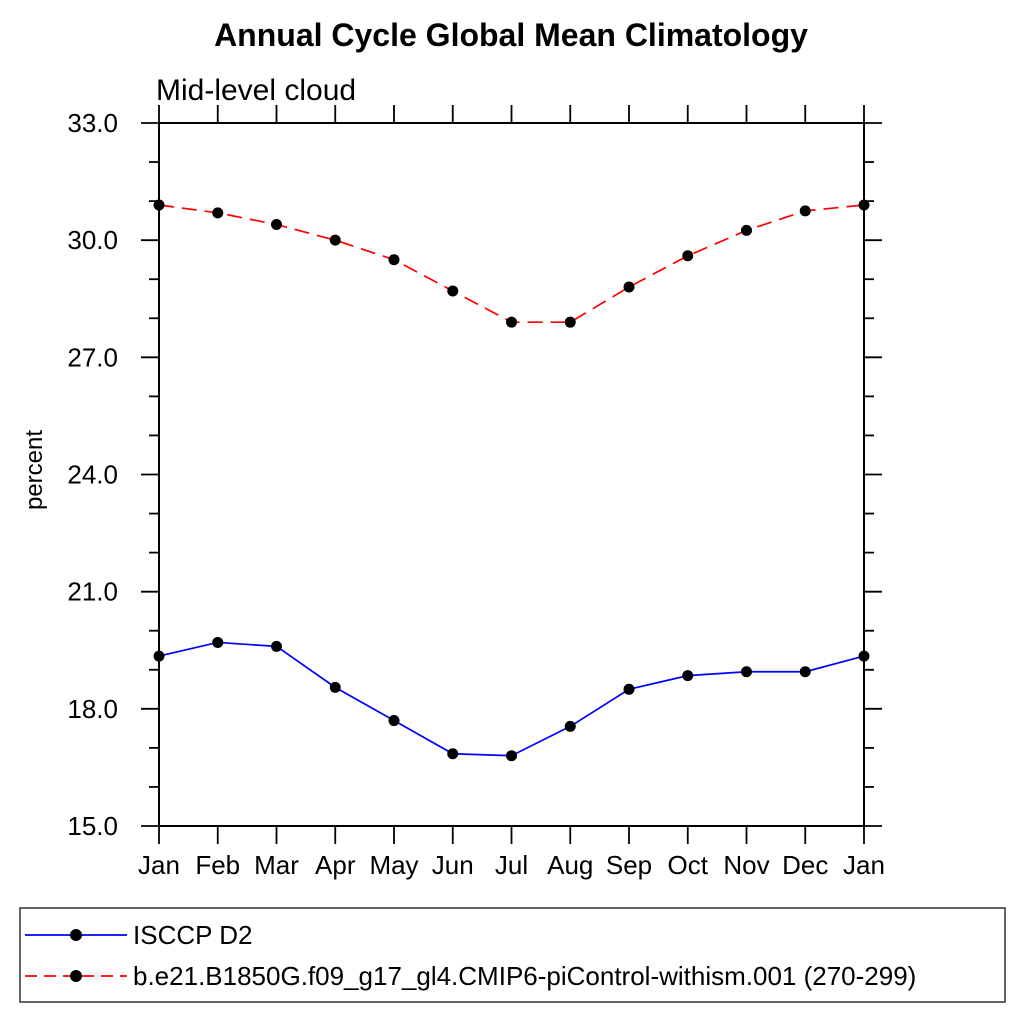 Image resolution: width=1024 pixels, height=1024 pixels. What do you see at coordinates (92, 357) in the screenshot?
I see `y-tick-label: 27.0` at bounding box center [92, 357].